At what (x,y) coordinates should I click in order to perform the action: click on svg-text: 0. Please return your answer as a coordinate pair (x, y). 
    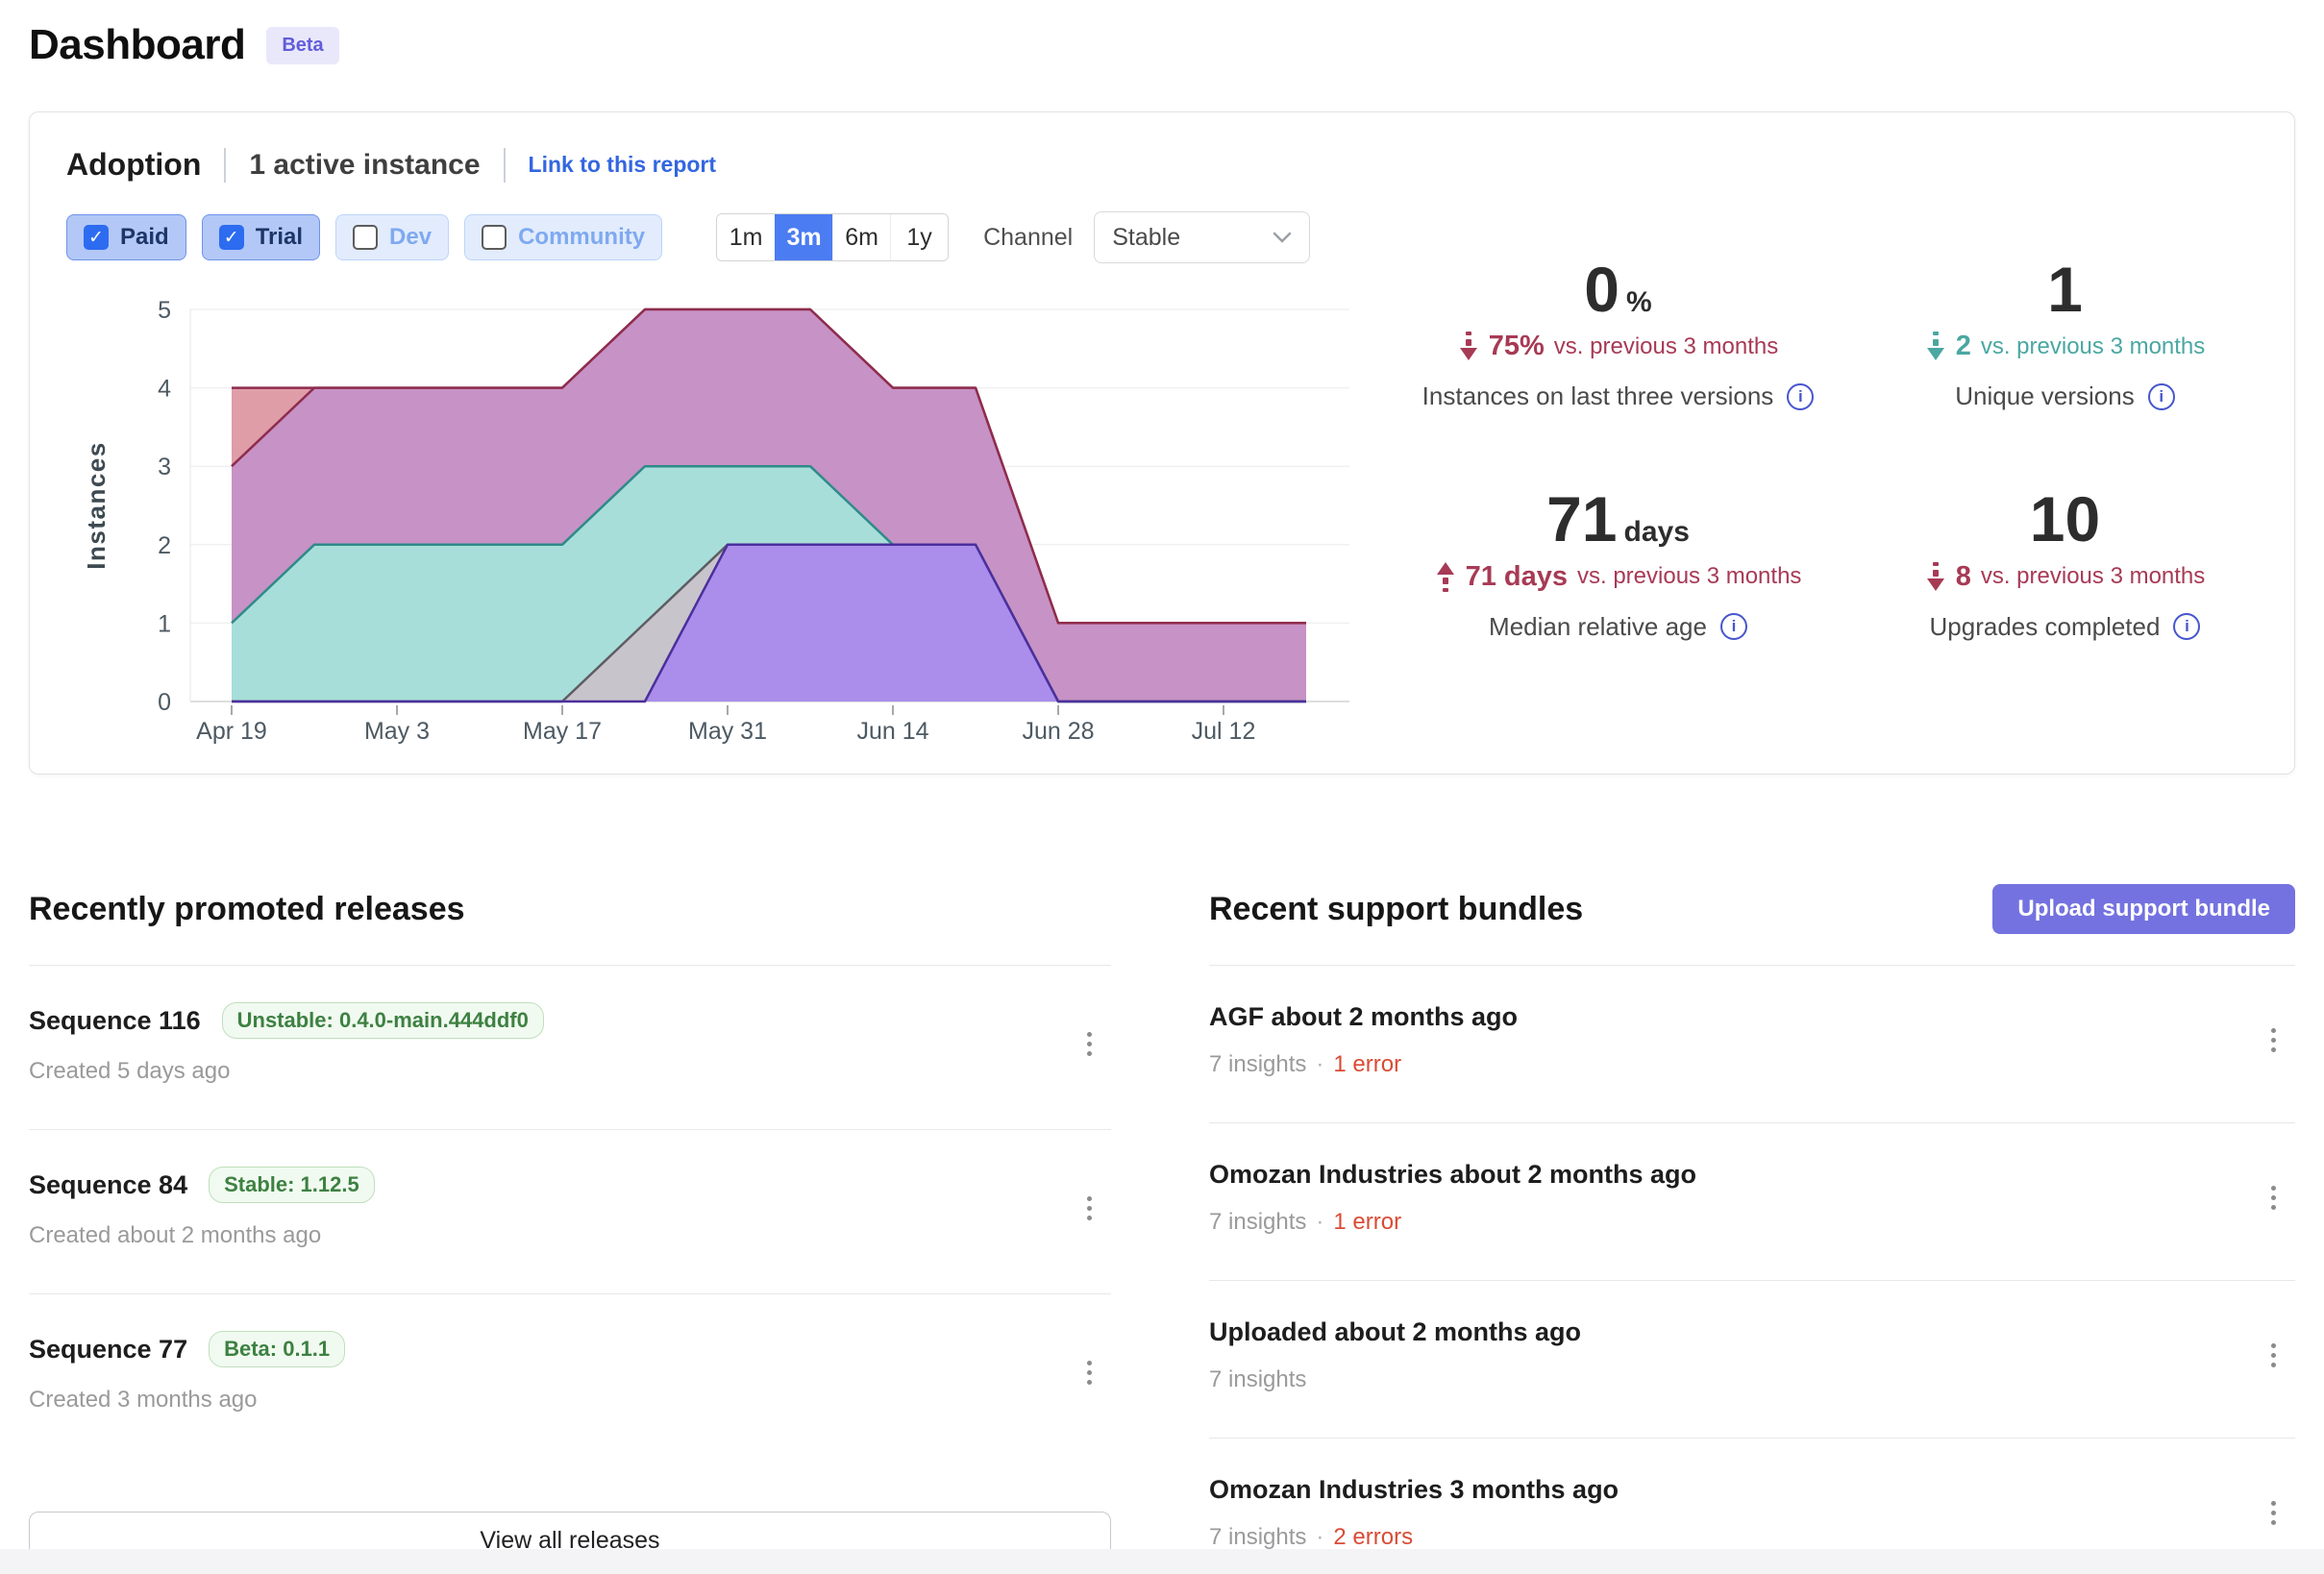
    Looking at the image, I should click on (164, 702).